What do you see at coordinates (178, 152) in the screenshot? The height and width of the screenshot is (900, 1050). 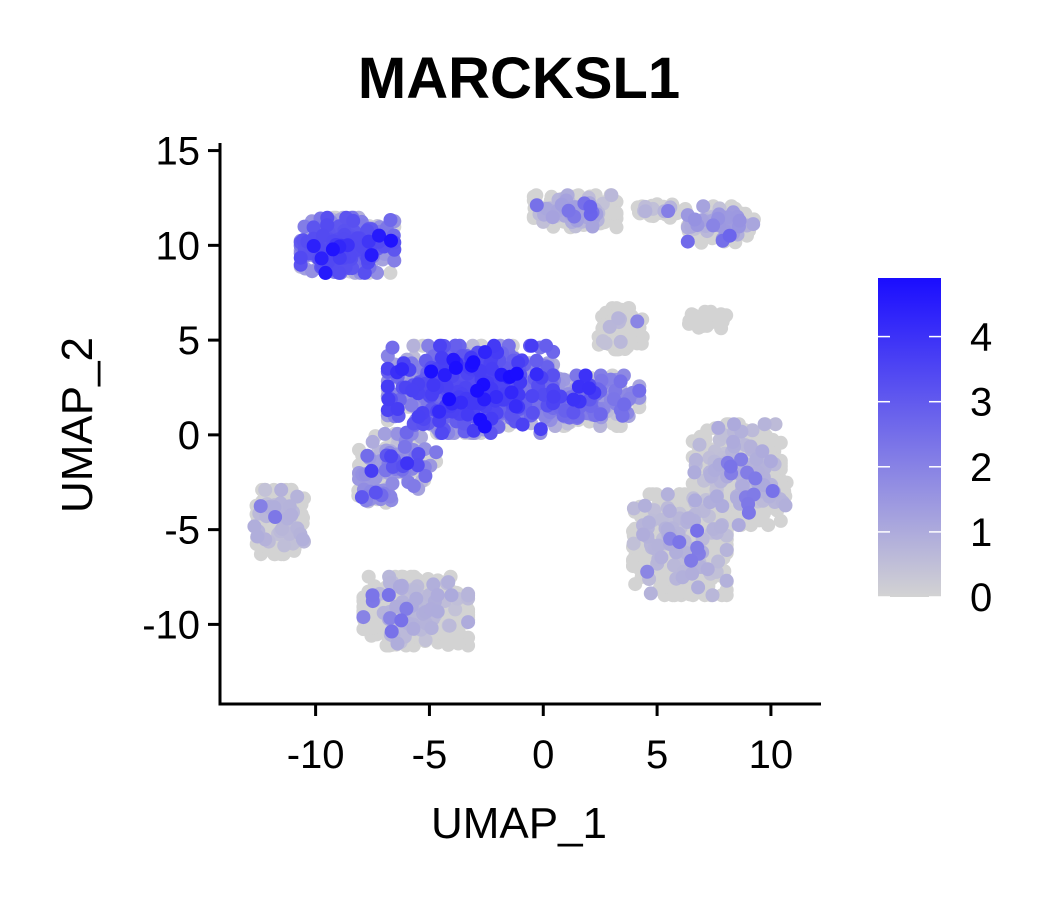 I see `y-tick-label: 15` at bounding box center [178, 152].